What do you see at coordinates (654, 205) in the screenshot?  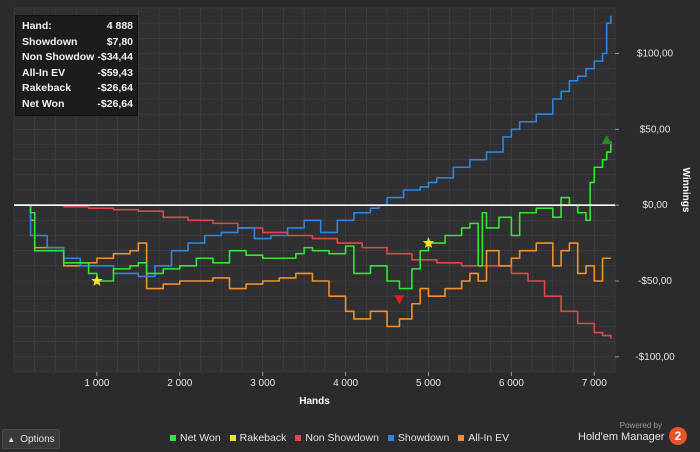 I see `y-tick-label: $0,00` at bounding box center [654, 205].